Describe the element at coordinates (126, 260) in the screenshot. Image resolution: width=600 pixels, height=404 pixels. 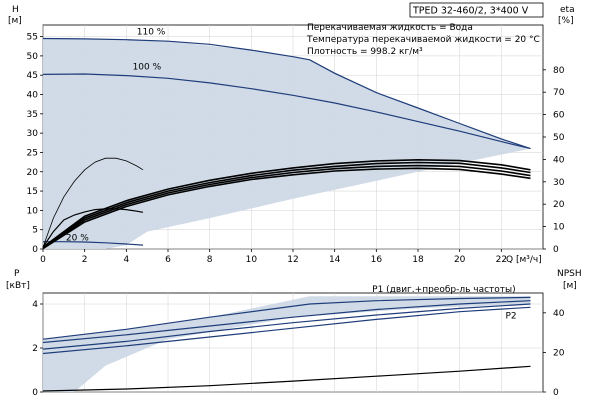
I see `x-tick-label: 4` at that location.